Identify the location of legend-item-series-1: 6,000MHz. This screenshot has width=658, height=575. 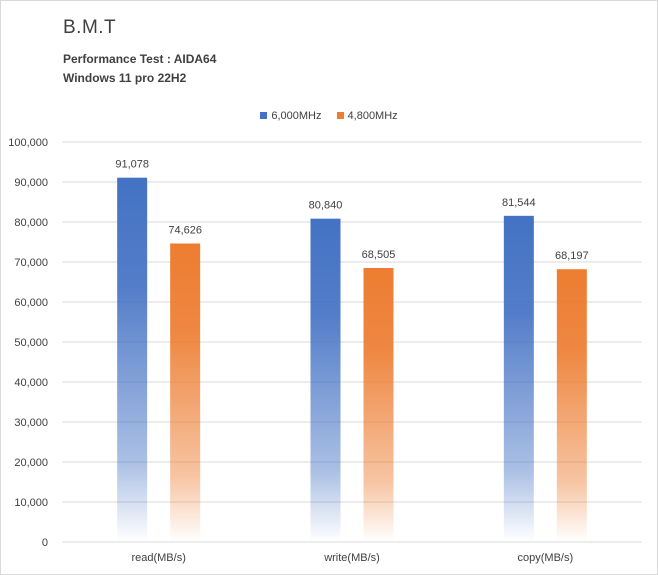
(290, 116).